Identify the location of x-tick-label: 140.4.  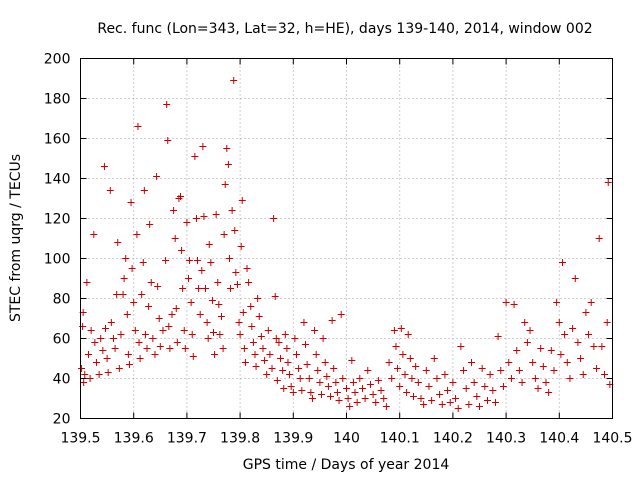
(559, 439).